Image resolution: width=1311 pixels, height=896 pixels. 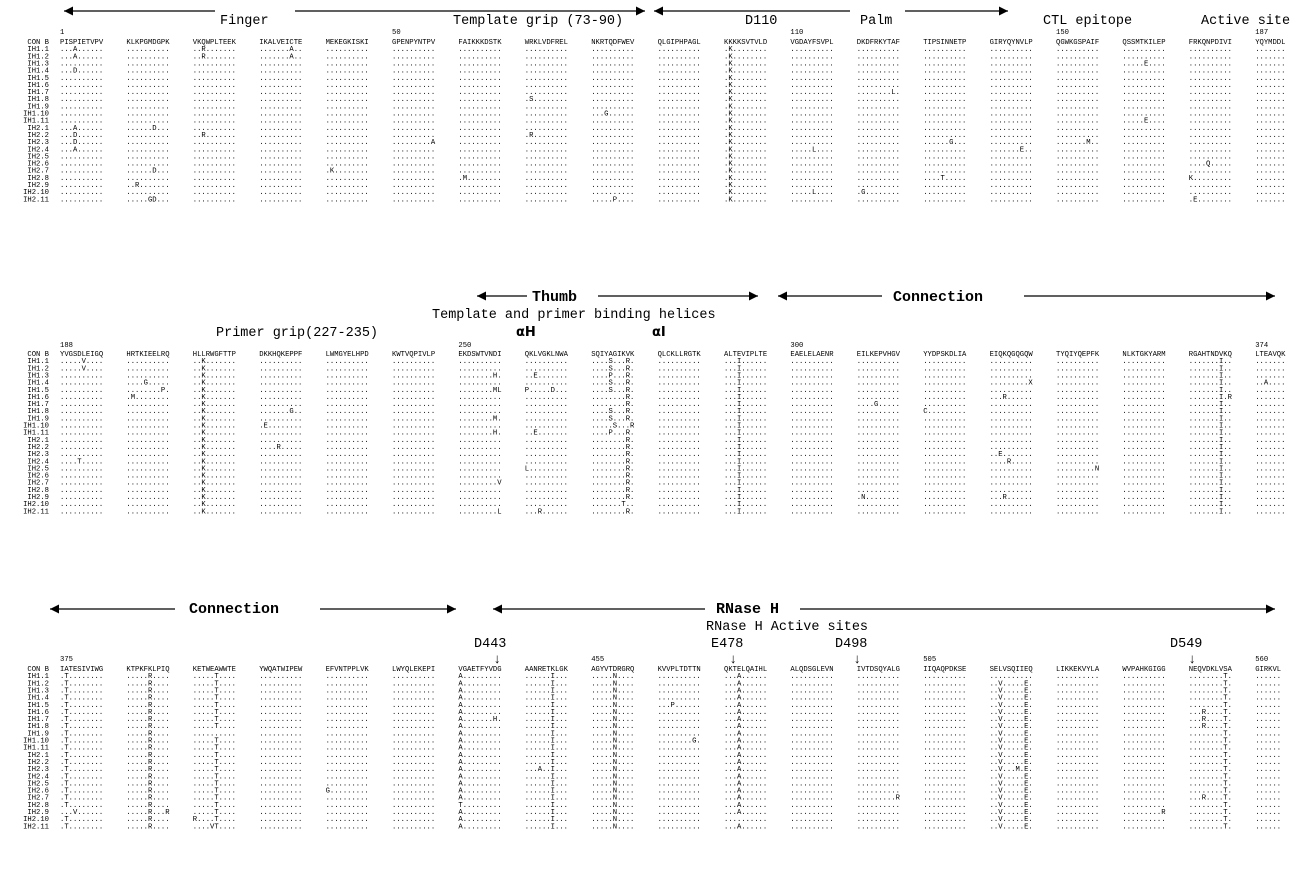 I want to click on consensus-segment: QKTELQAIHL, so click(x=745, y=670).